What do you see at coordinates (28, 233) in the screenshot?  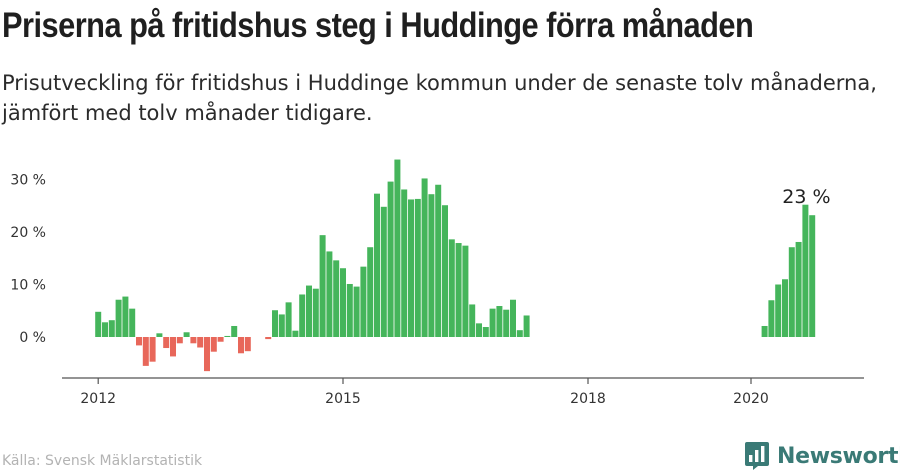 I see `y-tick-label: 20 %` at bounding box center [28, 233].